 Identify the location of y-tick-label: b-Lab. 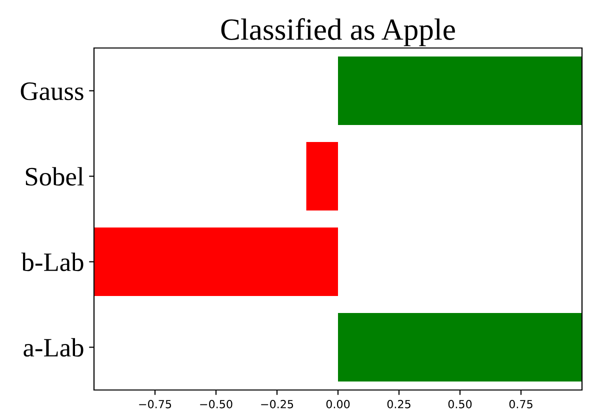
(52, 262).